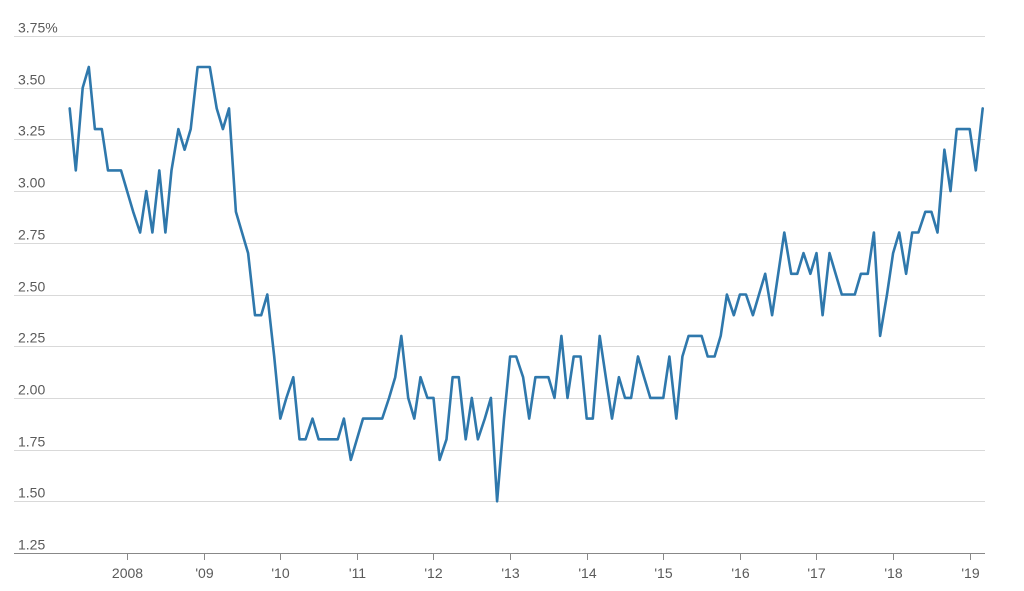 Image resolution: width=1024 pixels, height=591 pixels. Describe the element at coordinates (663, 573) in the screenshot. I see `x-tick-label: '15` at that location.